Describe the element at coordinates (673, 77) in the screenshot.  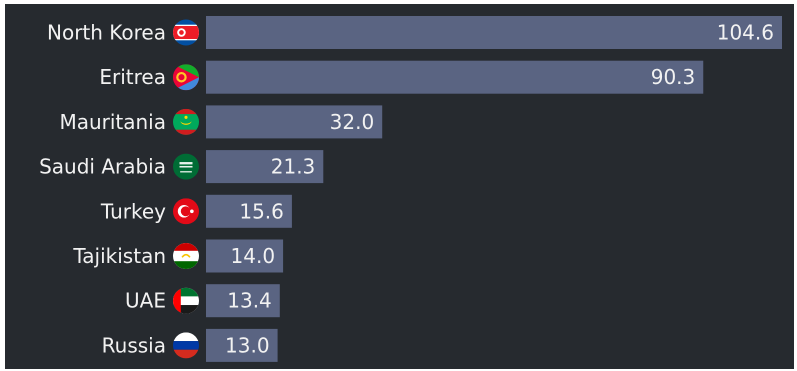
I see `value-label: 90.3` at that location.